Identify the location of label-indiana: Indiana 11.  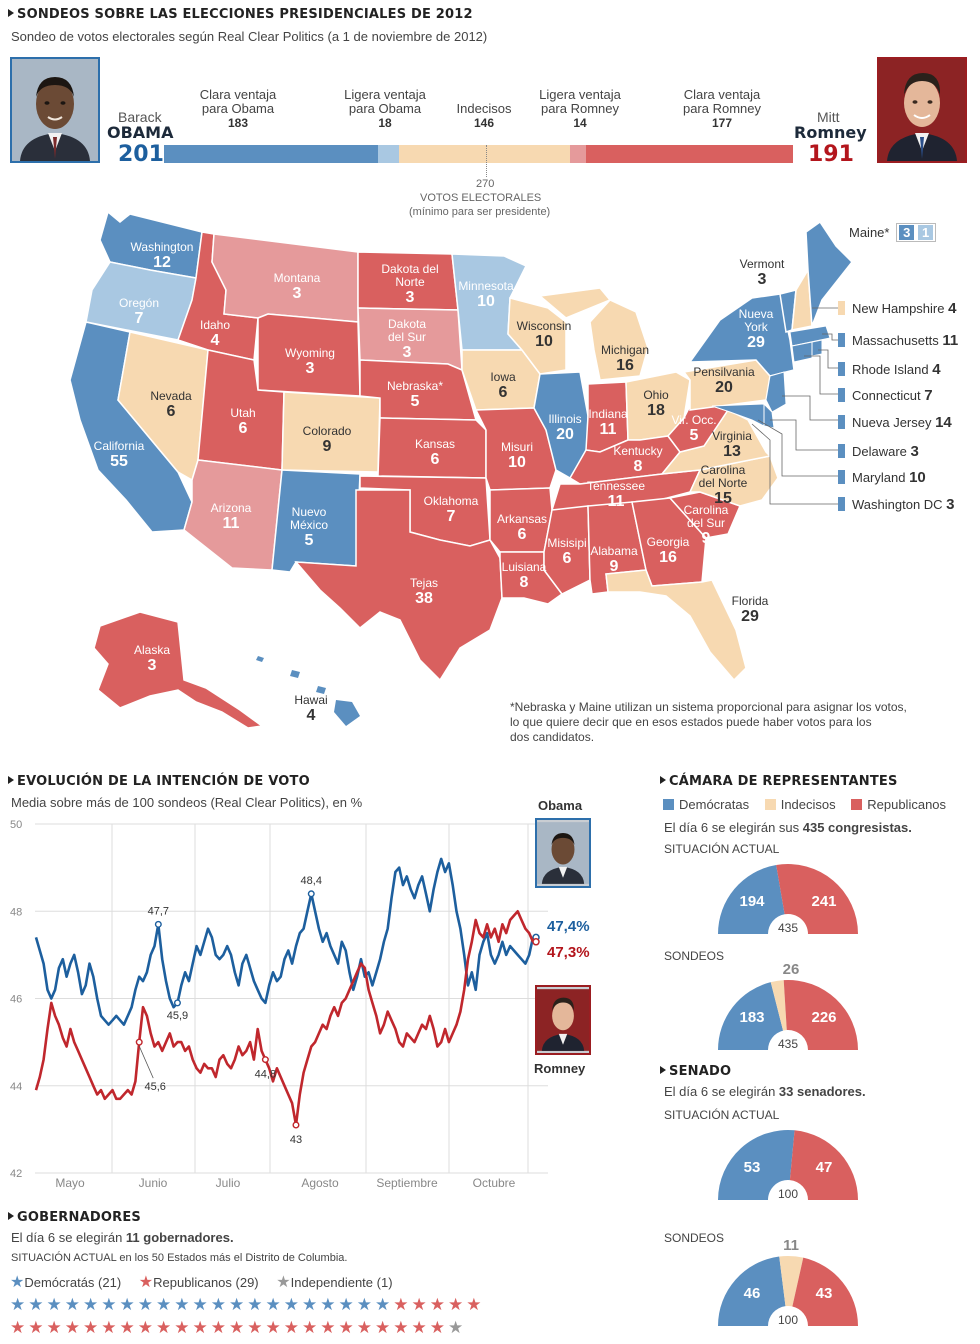
(608, 423).